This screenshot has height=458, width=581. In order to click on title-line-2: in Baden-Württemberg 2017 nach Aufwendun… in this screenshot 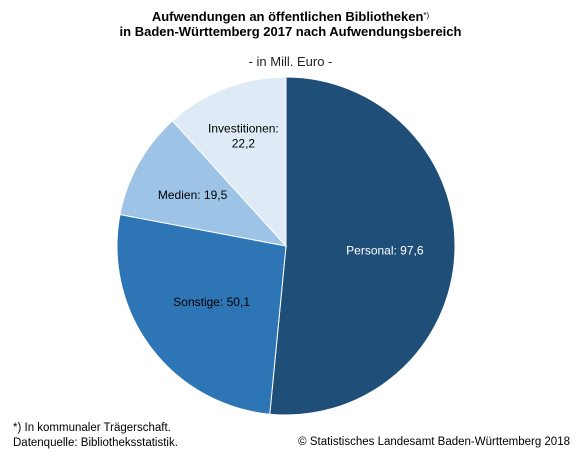, I will do `click(290, 31)`.